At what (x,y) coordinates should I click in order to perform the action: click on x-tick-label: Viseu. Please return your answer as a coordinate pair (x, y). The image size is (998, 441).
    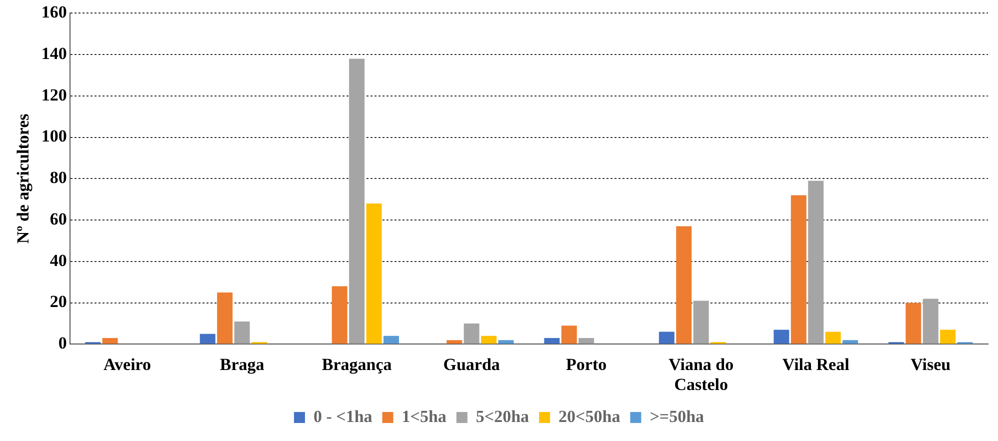
    Looking at the image, I should click on (930, 364).